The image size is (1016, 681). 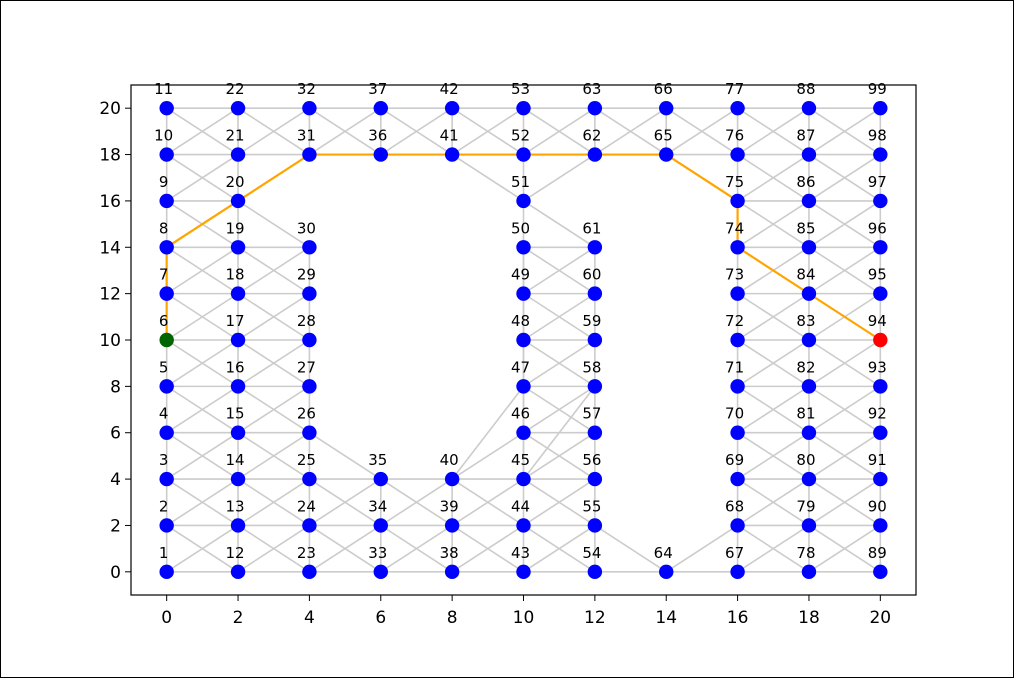 I want to click on node-label-74: 74, so click(x=734, y=228).